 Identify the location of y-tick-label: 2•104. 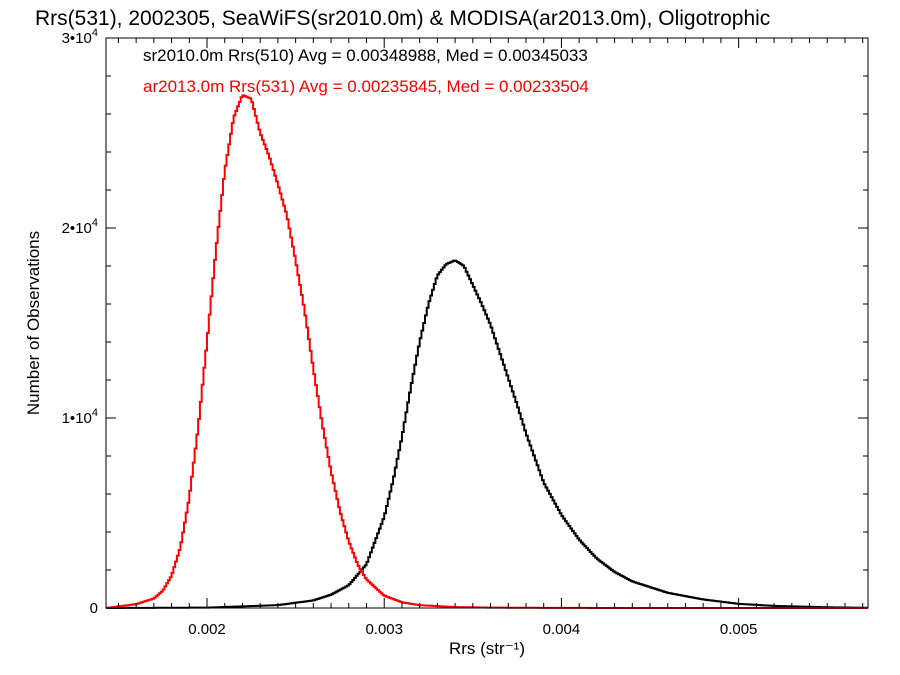
(80, 227).